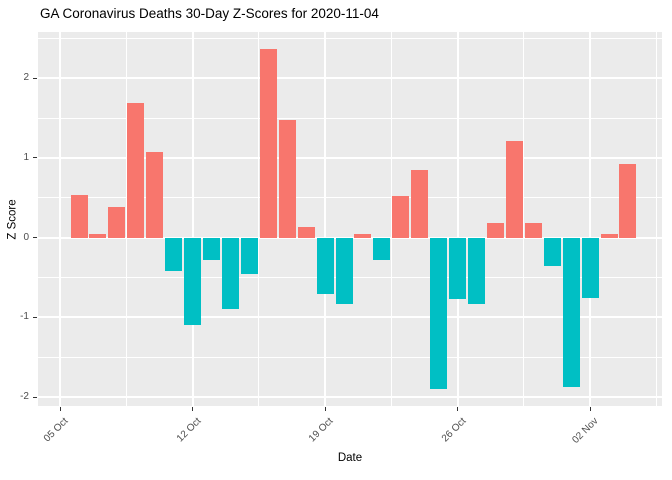 Image resolution: width=672 pixels, height=480 pixels. What do you see at coordinates (56, 430) in the screenshot?
I see `x-tick-label: 05 Oct` at bounding box center [56, 430].